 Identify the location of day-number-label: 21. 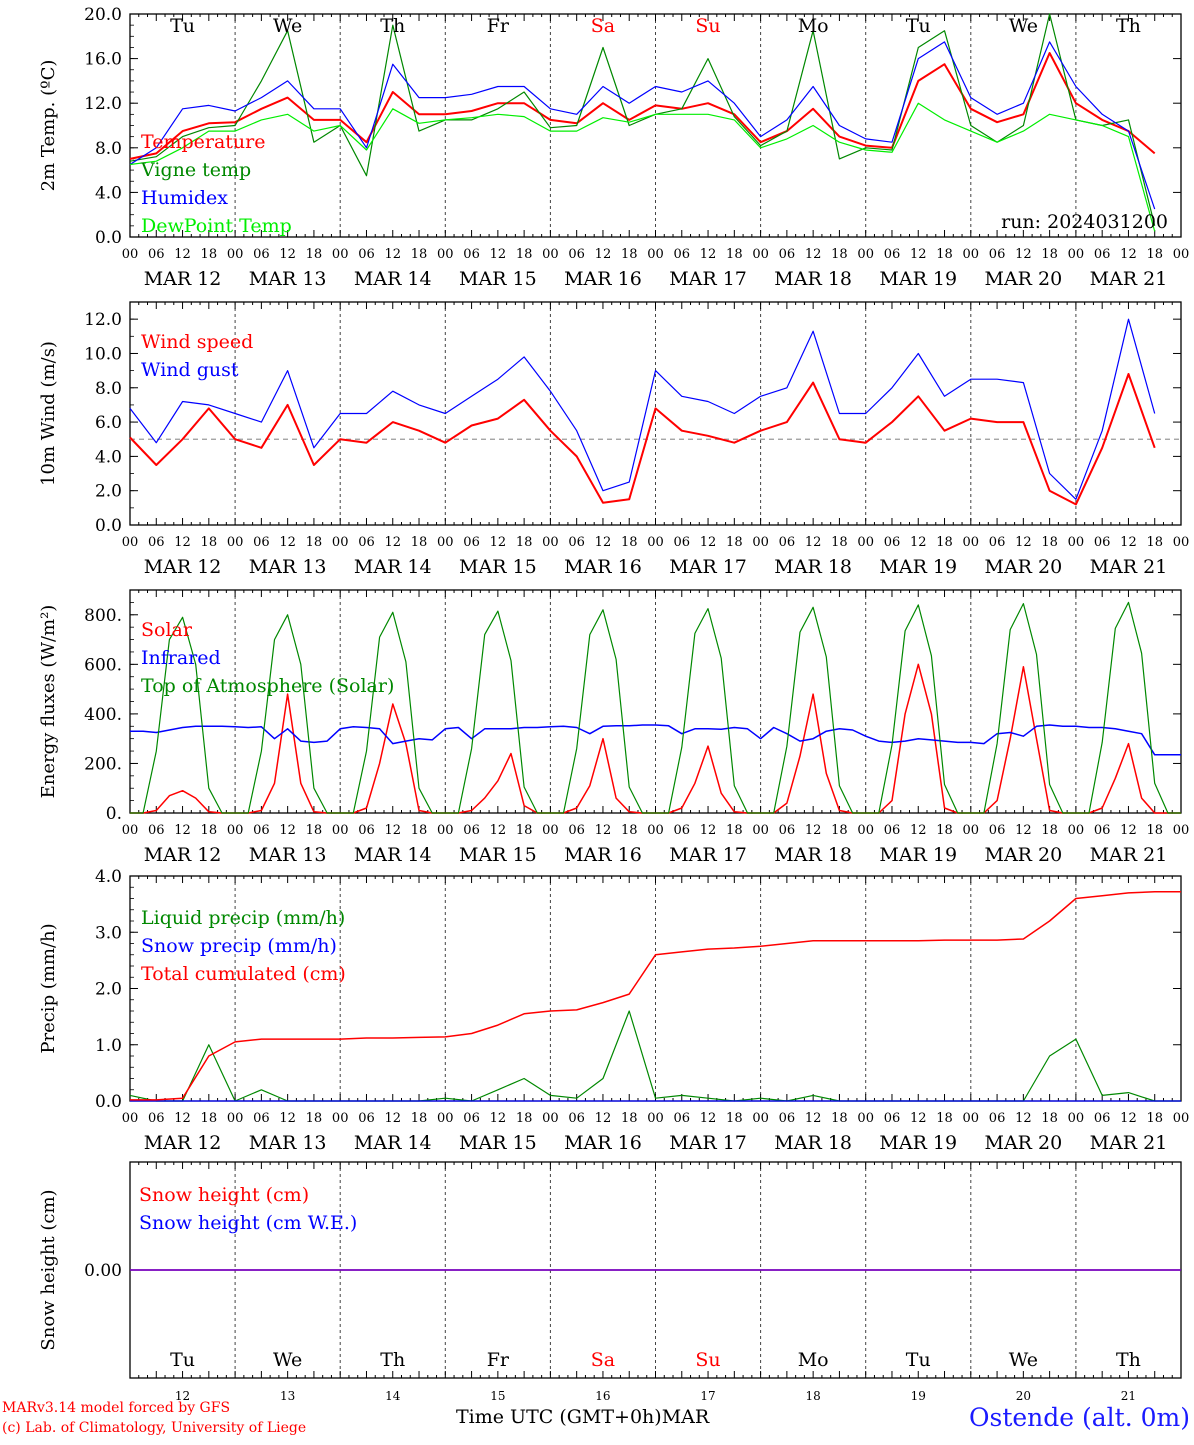
(1128, 1396).